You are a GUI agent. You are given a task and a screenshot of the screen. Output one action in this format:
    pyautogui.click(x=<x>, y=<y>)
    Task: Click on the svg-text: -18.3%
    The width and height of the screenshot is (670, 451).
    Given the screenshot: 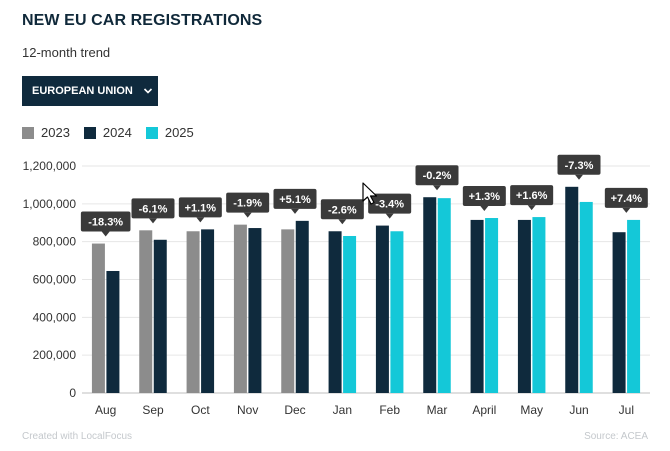 What is the action you would take?
    pyautogui.click(x=105, y=223)
    